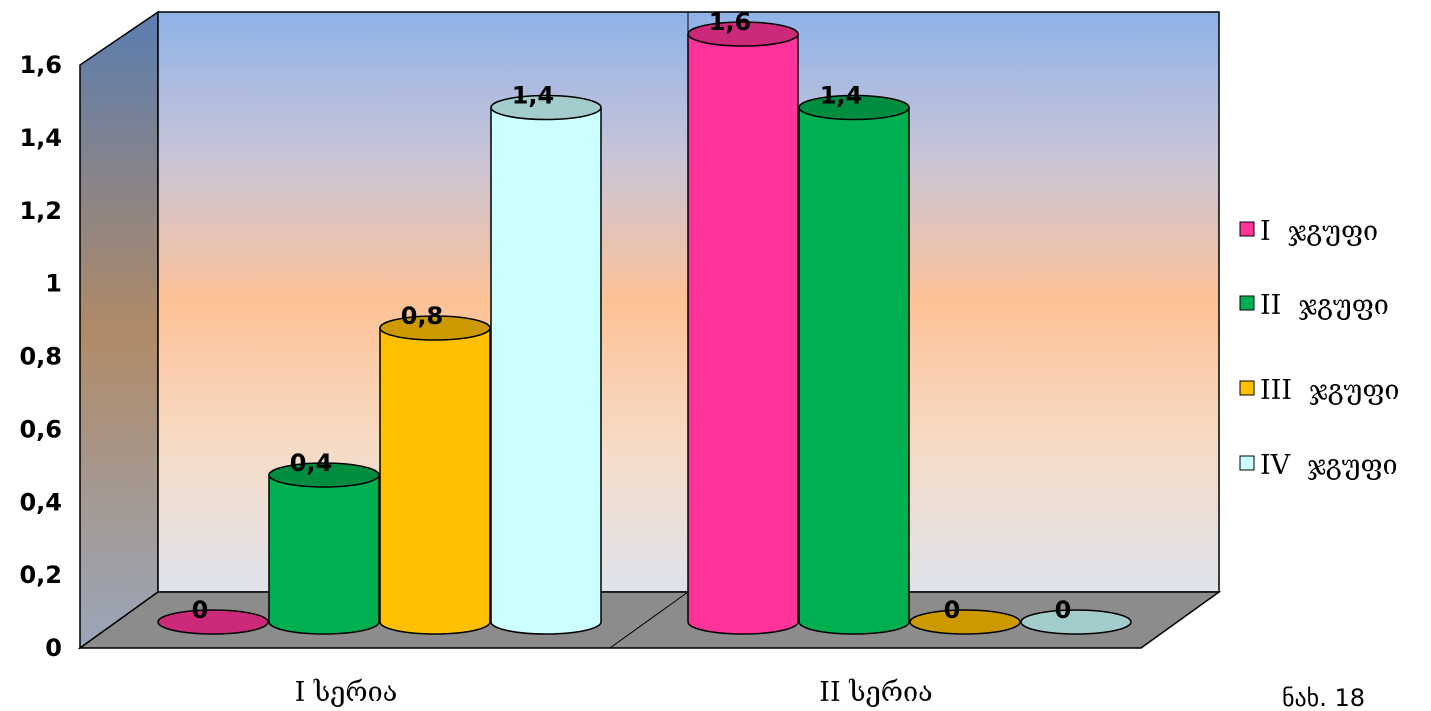  I want to click on y-tick-label: 0,8, so click(40, 357).